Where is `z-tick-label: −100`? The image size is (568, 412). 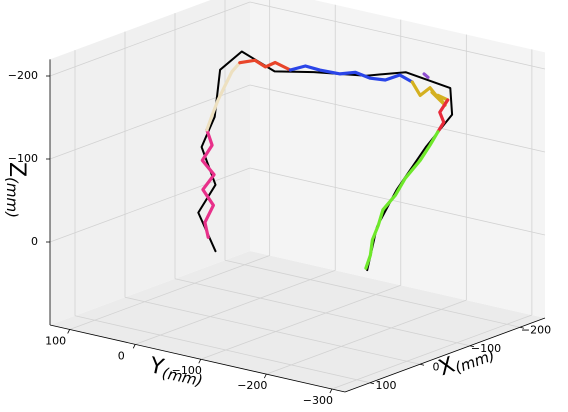 z-tick-label: −100 is located at coordinates (23, 158).